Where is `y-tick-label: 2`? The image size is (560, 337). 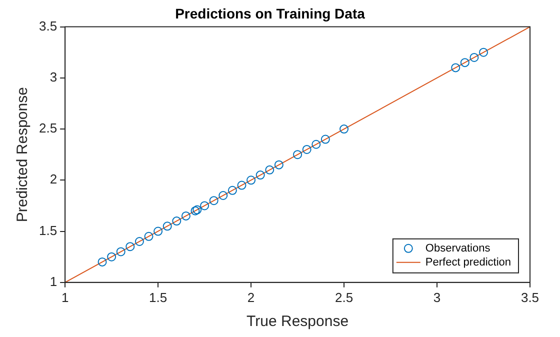
y-tick-label: 2 is located at coordinates (54, 179).